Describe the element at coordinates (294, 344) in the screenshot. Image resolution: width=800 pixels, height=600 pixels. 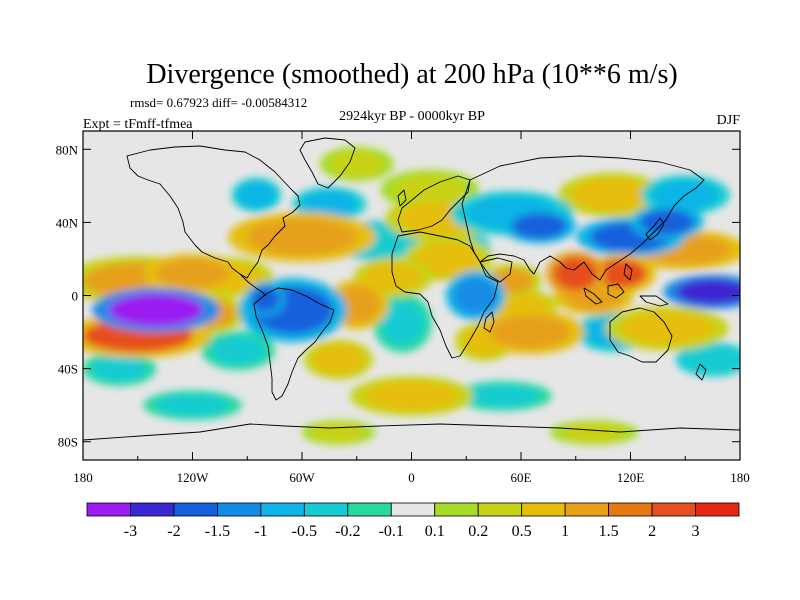
I see `coastline-south-america` at that location.